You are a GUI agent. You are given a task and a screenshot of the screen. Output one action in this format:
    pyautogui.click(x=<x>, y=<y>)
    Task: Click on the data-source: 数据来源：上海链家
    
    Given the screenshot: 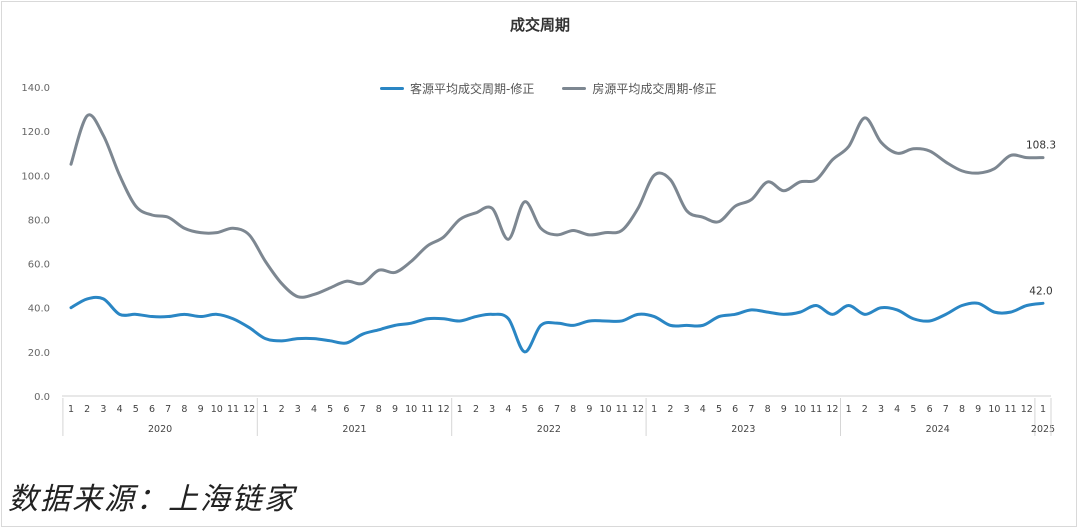 What is the action you would take?
    pyautogui.click(x=152, y=499)
    